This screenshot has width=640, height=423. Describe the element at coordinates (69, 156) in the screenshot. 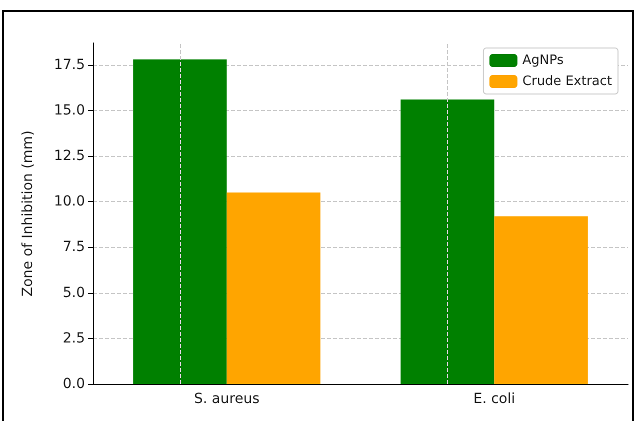

I see `y-tick-label: 12.5` at that location.